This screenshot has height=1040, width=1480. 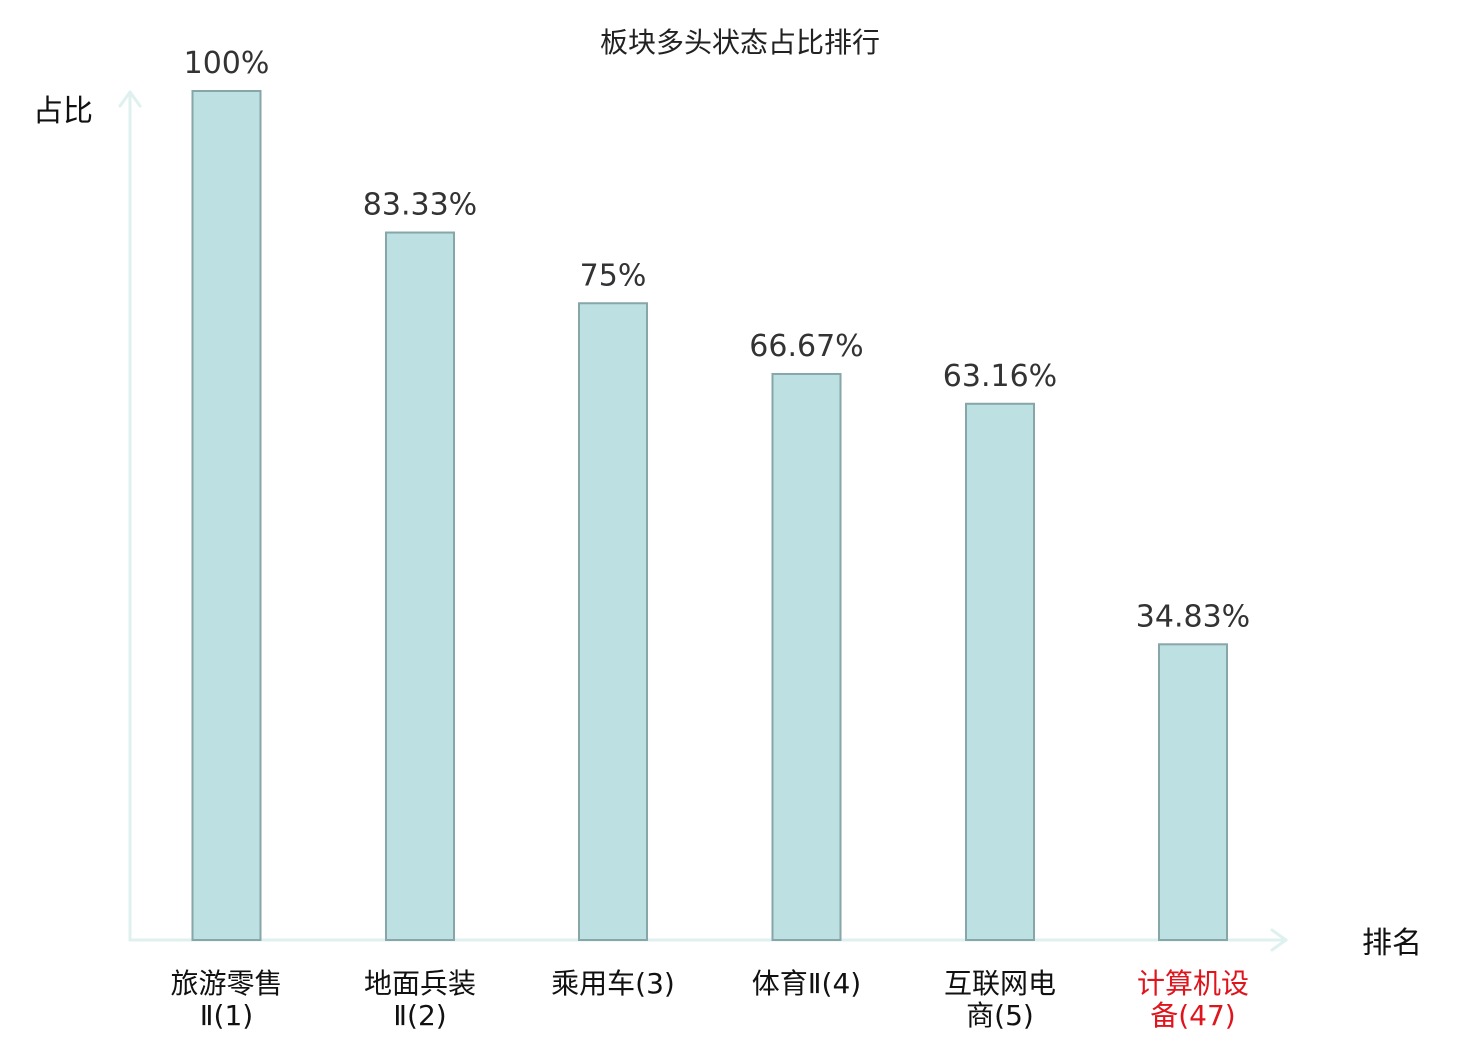 I want to click on category-label-2-line-2: Ⅱ(2), so click(x=419, y=1015).